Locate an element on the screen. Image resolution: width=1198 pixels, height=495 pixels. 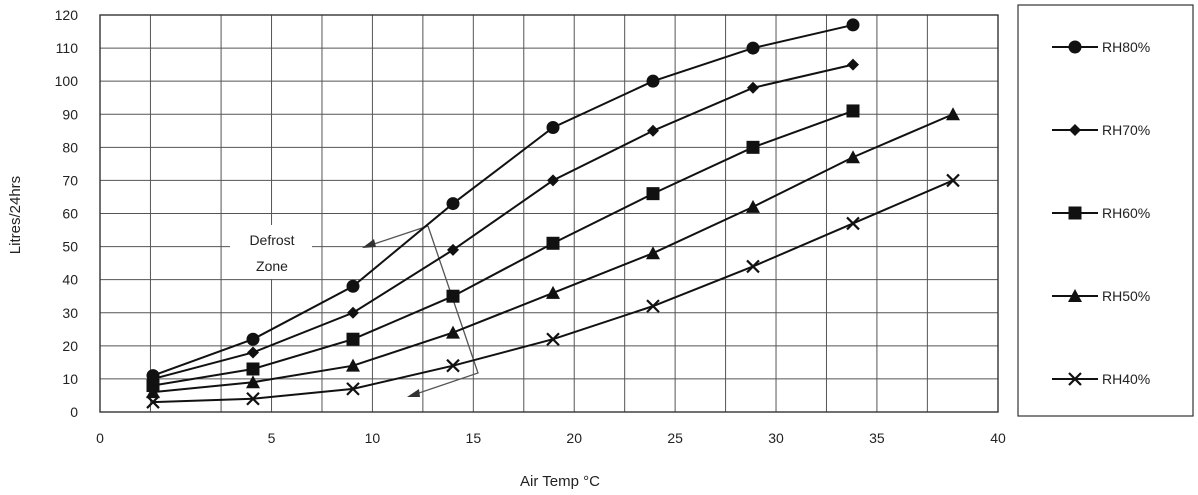
defrost-zone-box is located at coordinates (271, 252).